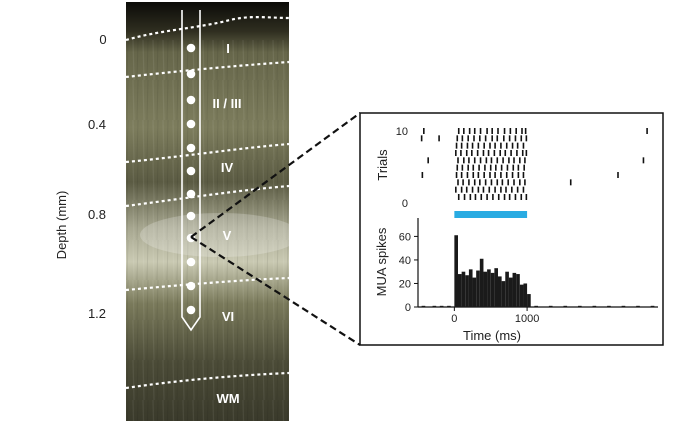 The image size is (700, 431). Describe the element at coordinates (80, 176) in the screenshot. I see `depth-axis: Depth (mm) 0 0.4 0.8 1.2` at that location.